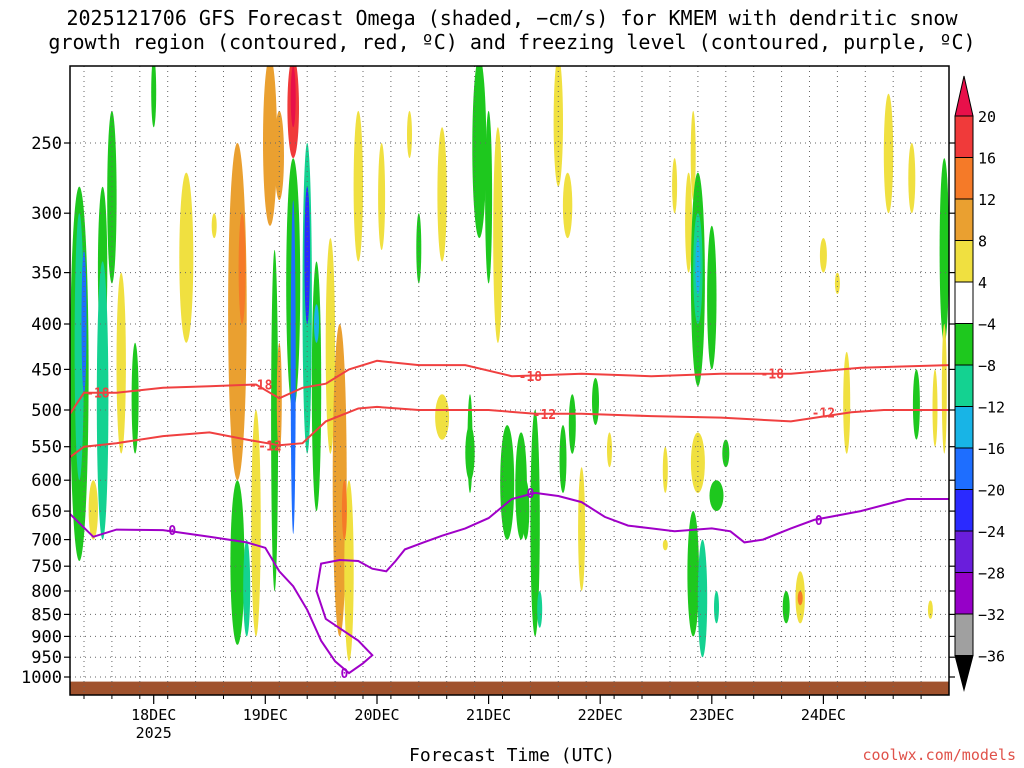 The width and height of the screenshot is (1024, 768). Describe the element at coordinates (600, 715) in the screenshot. I see `x-tick-label: 22DEC` at that location.